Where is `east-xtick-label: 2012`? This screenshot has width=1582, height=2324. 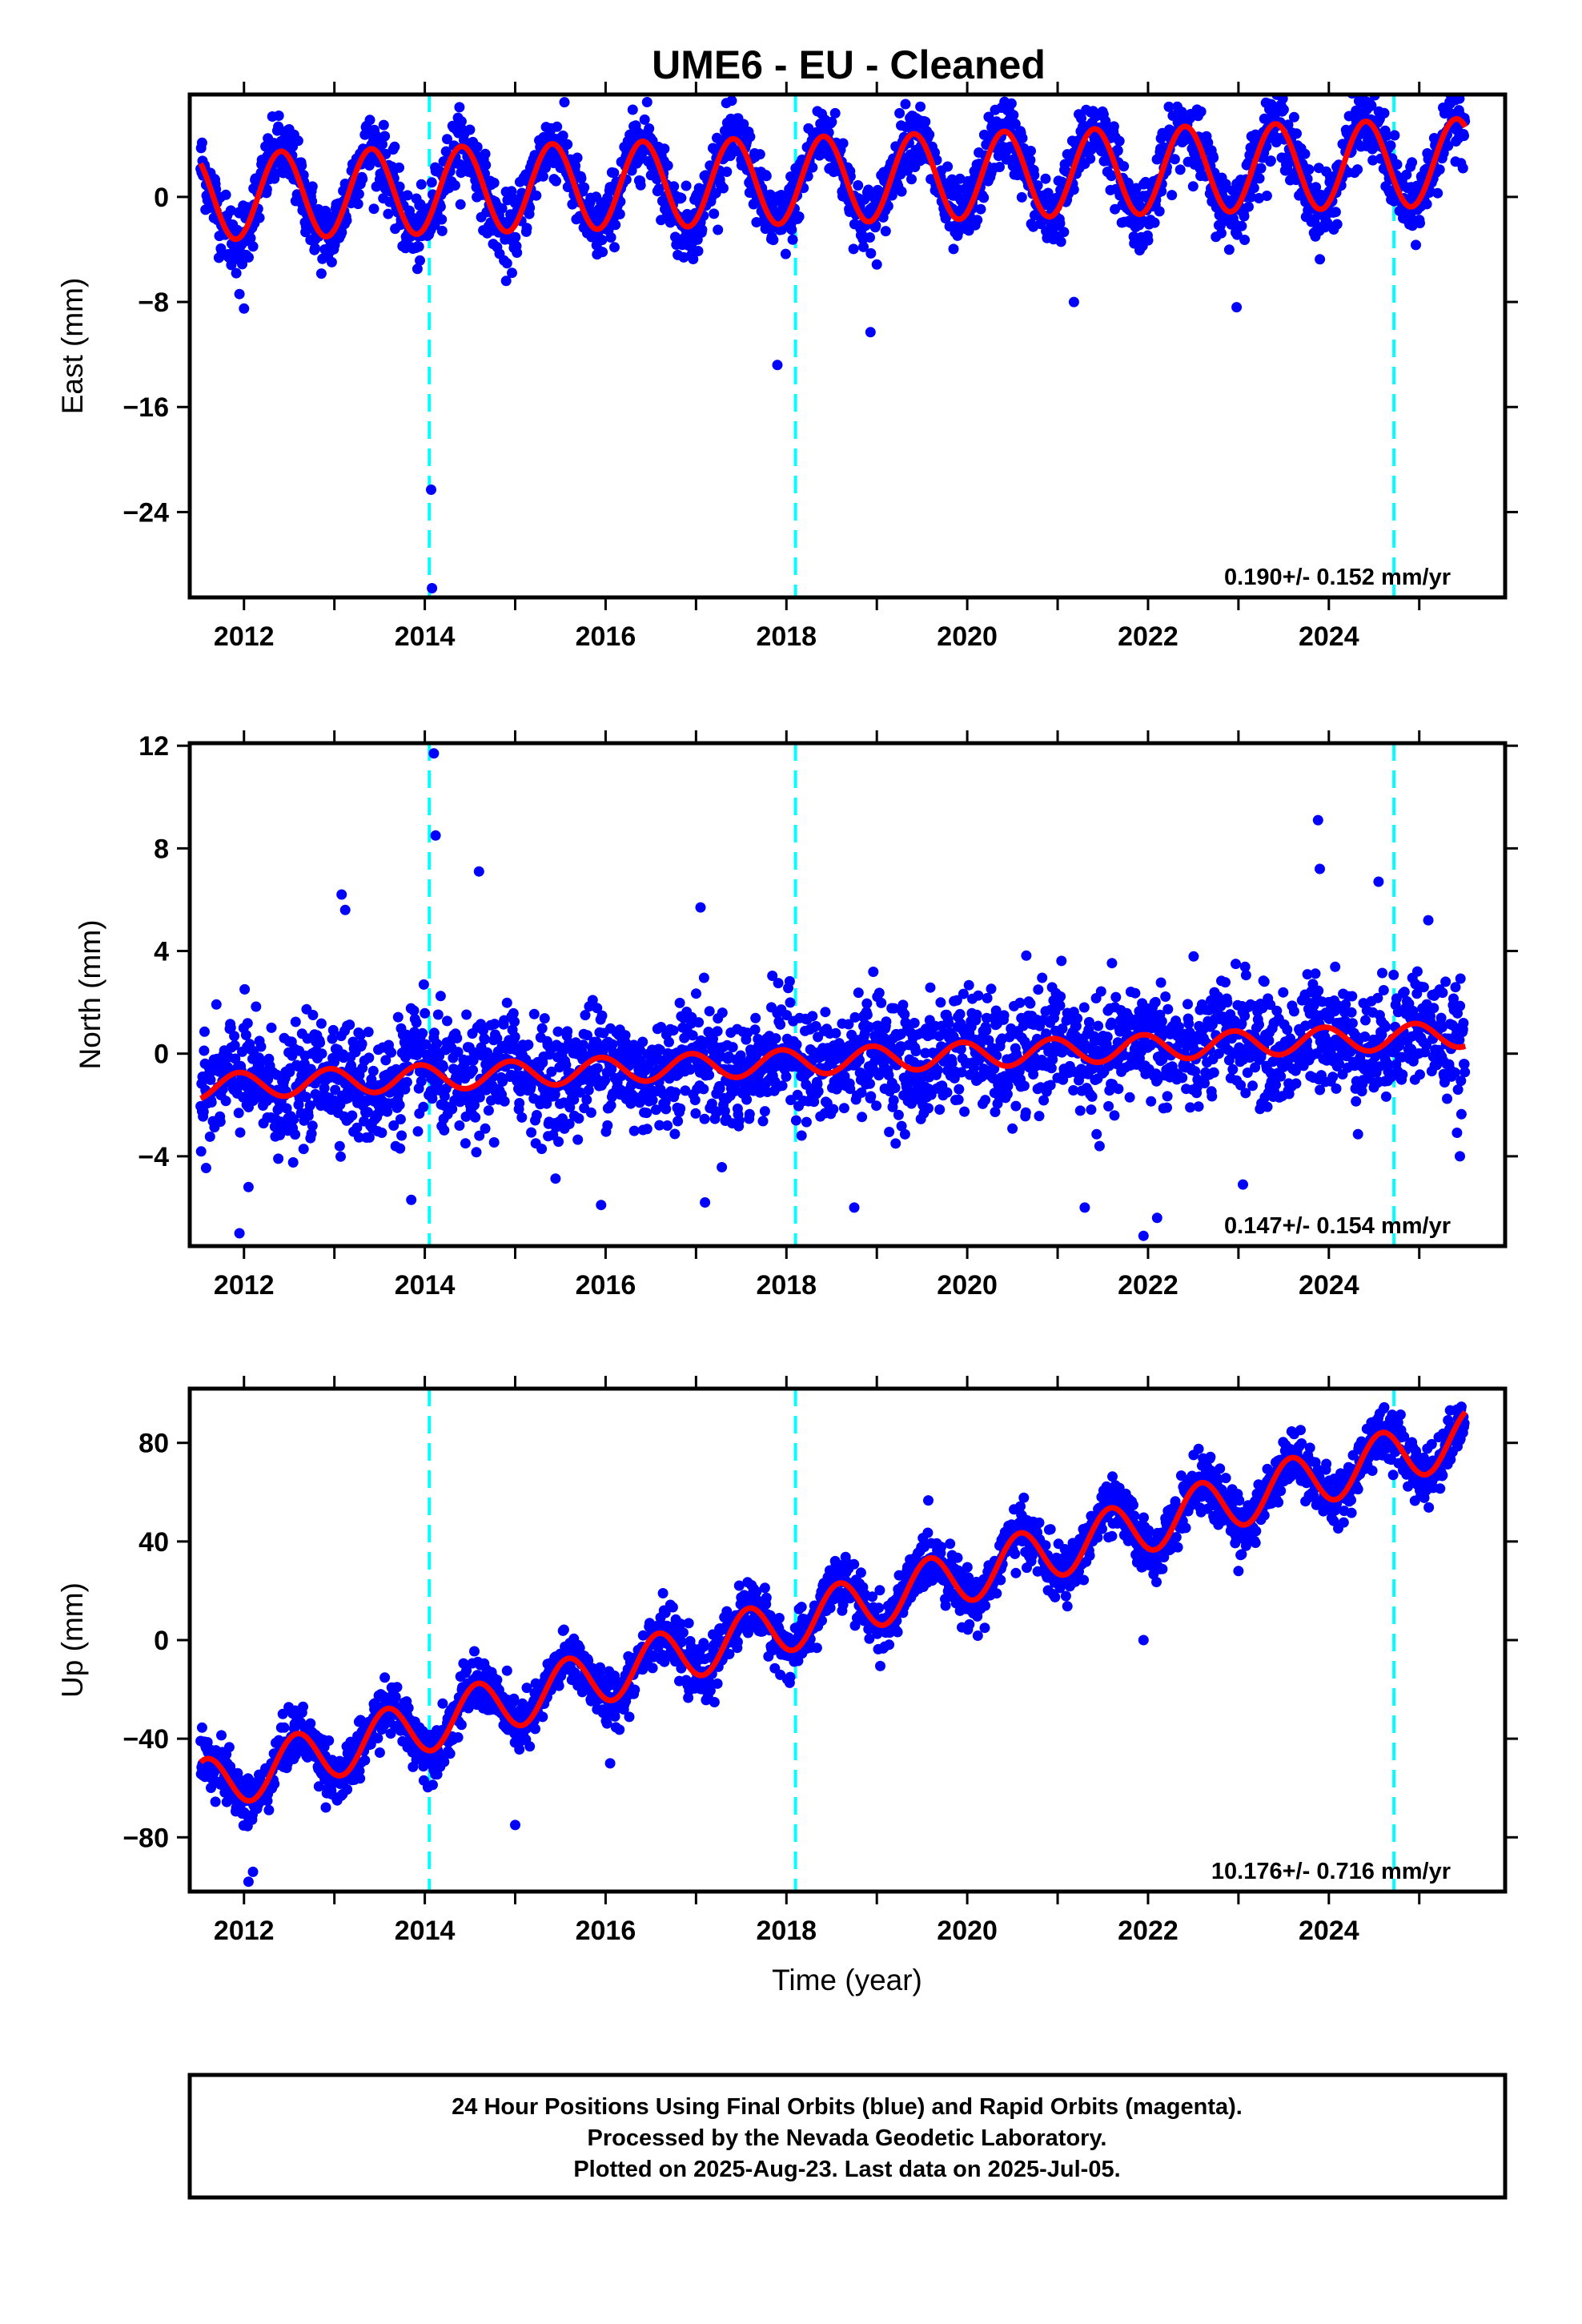
east-xtick-label: 2012 is located at coordinates (244, 636).